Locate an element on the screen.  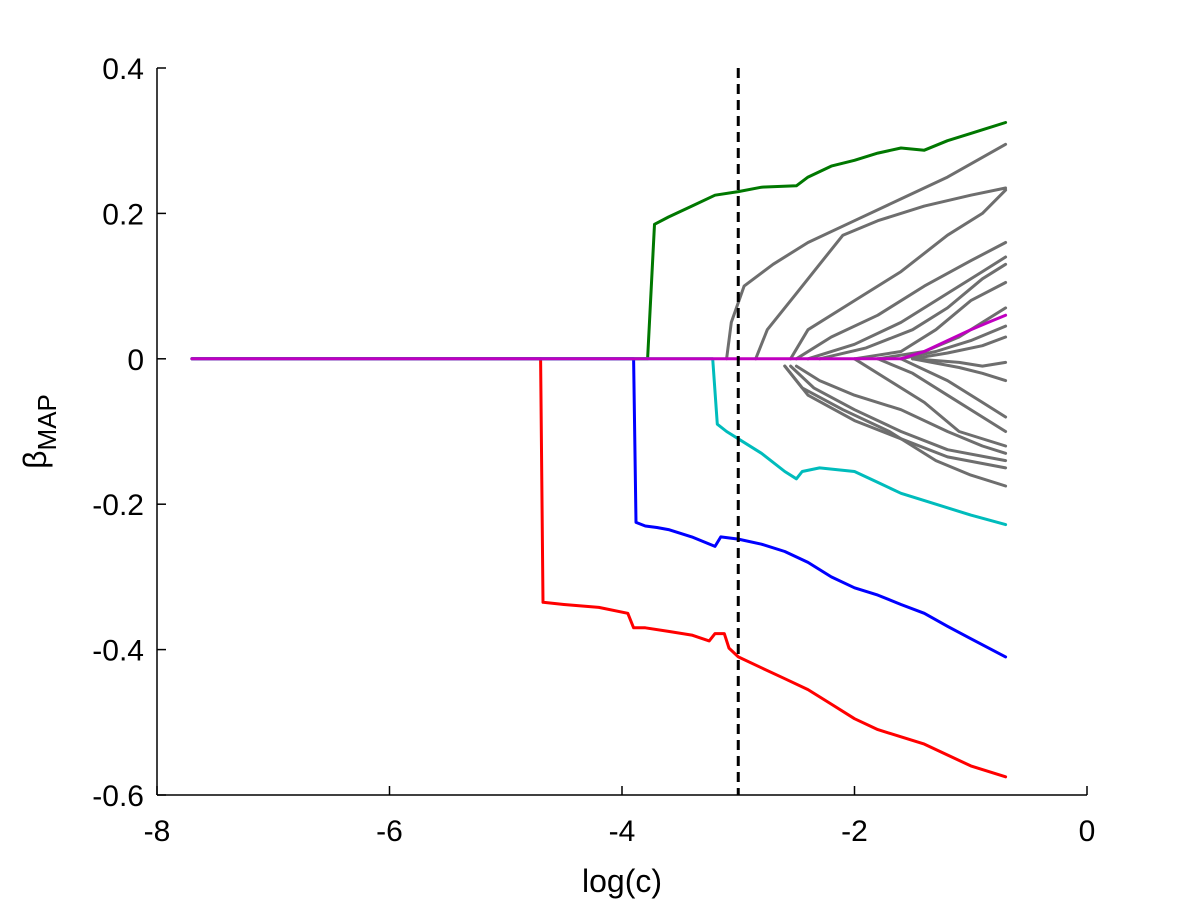
y-axis-label: βMAP is located at coordinates (39, 431).